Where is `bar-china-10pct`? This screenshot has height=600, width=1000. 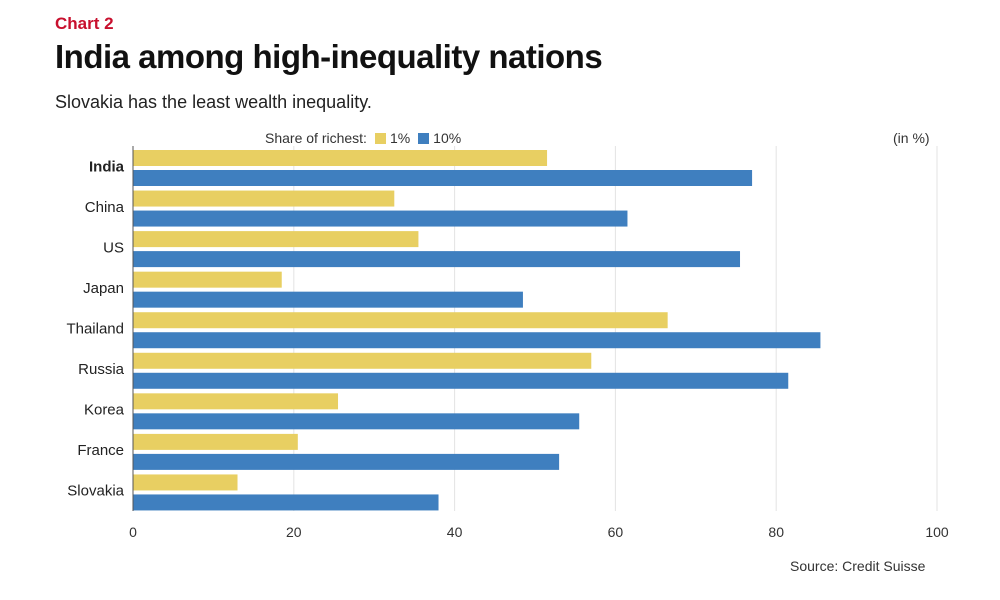
bar-china-10pct is located at coordinates (380, 218).